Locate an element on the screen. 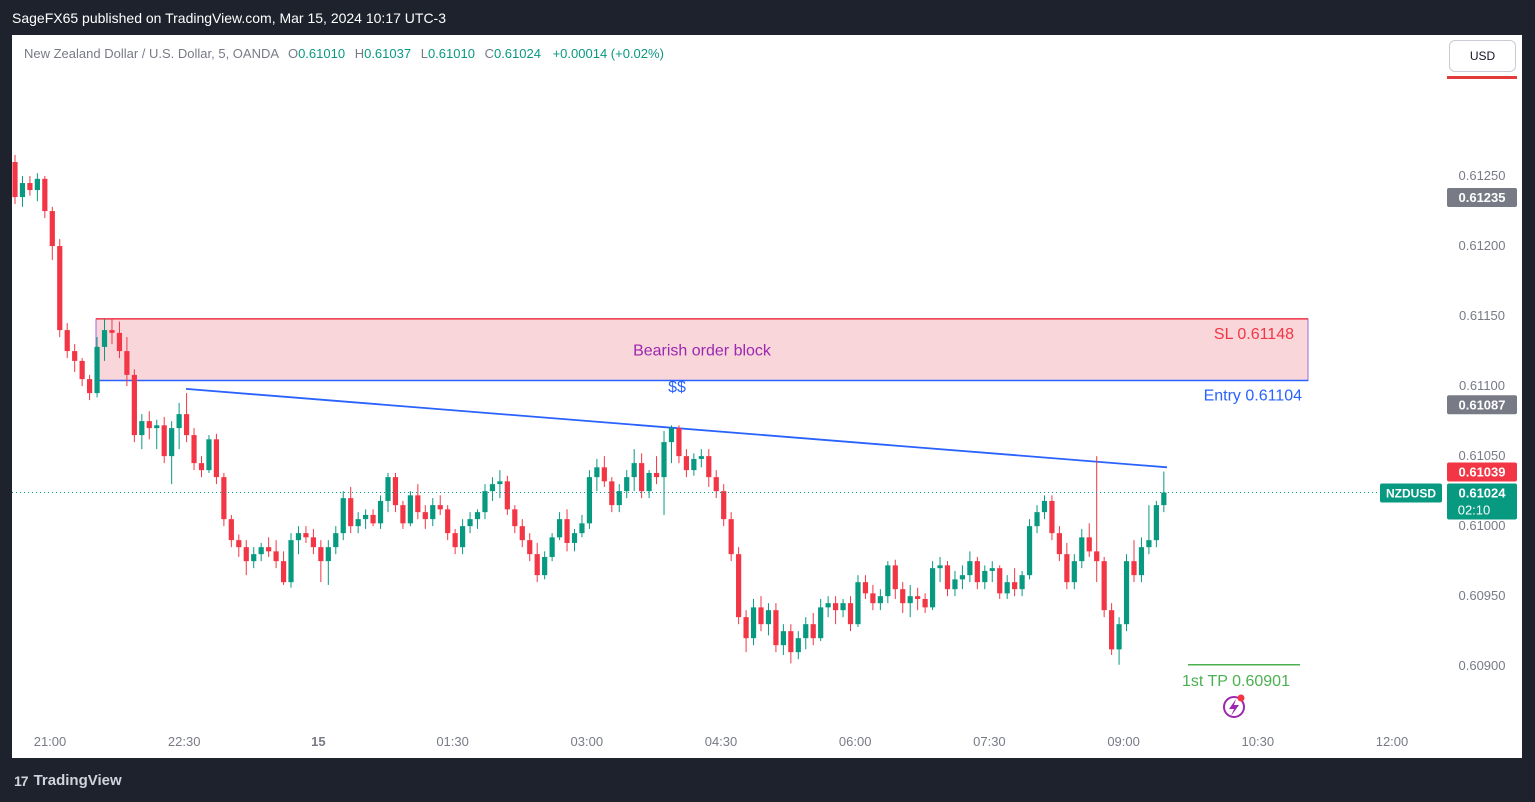 The height and width of the screenshot is (802, 1535). lightning-icon is located at coordinates (1234, 707).